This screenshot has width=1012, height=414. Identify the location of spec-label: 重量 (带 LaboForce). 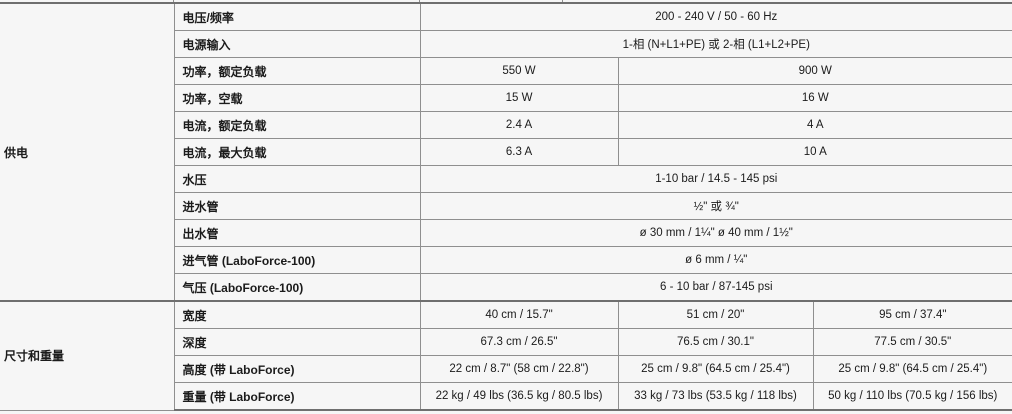
(297, 396).